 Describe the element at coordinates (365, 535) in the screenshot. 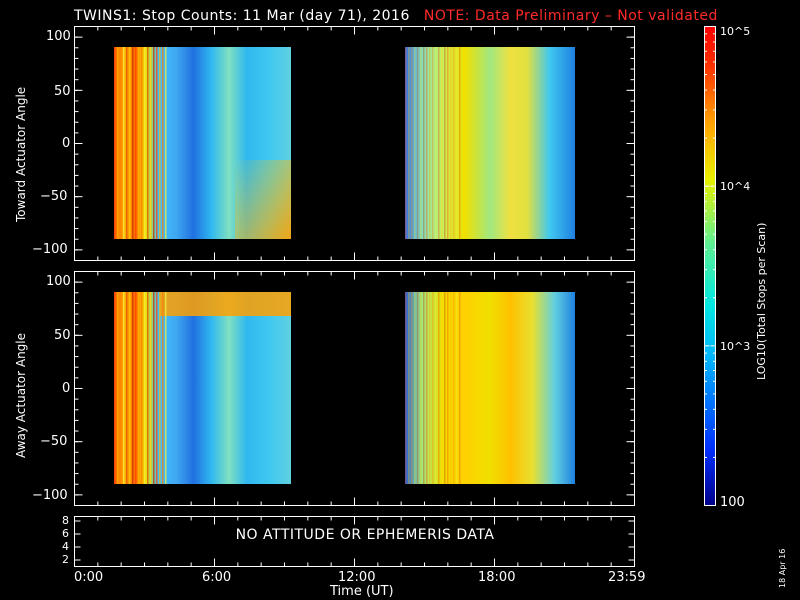

I see `no-data-message: NO ATTITUDE OR EPHEMERIS DATA` at that location.